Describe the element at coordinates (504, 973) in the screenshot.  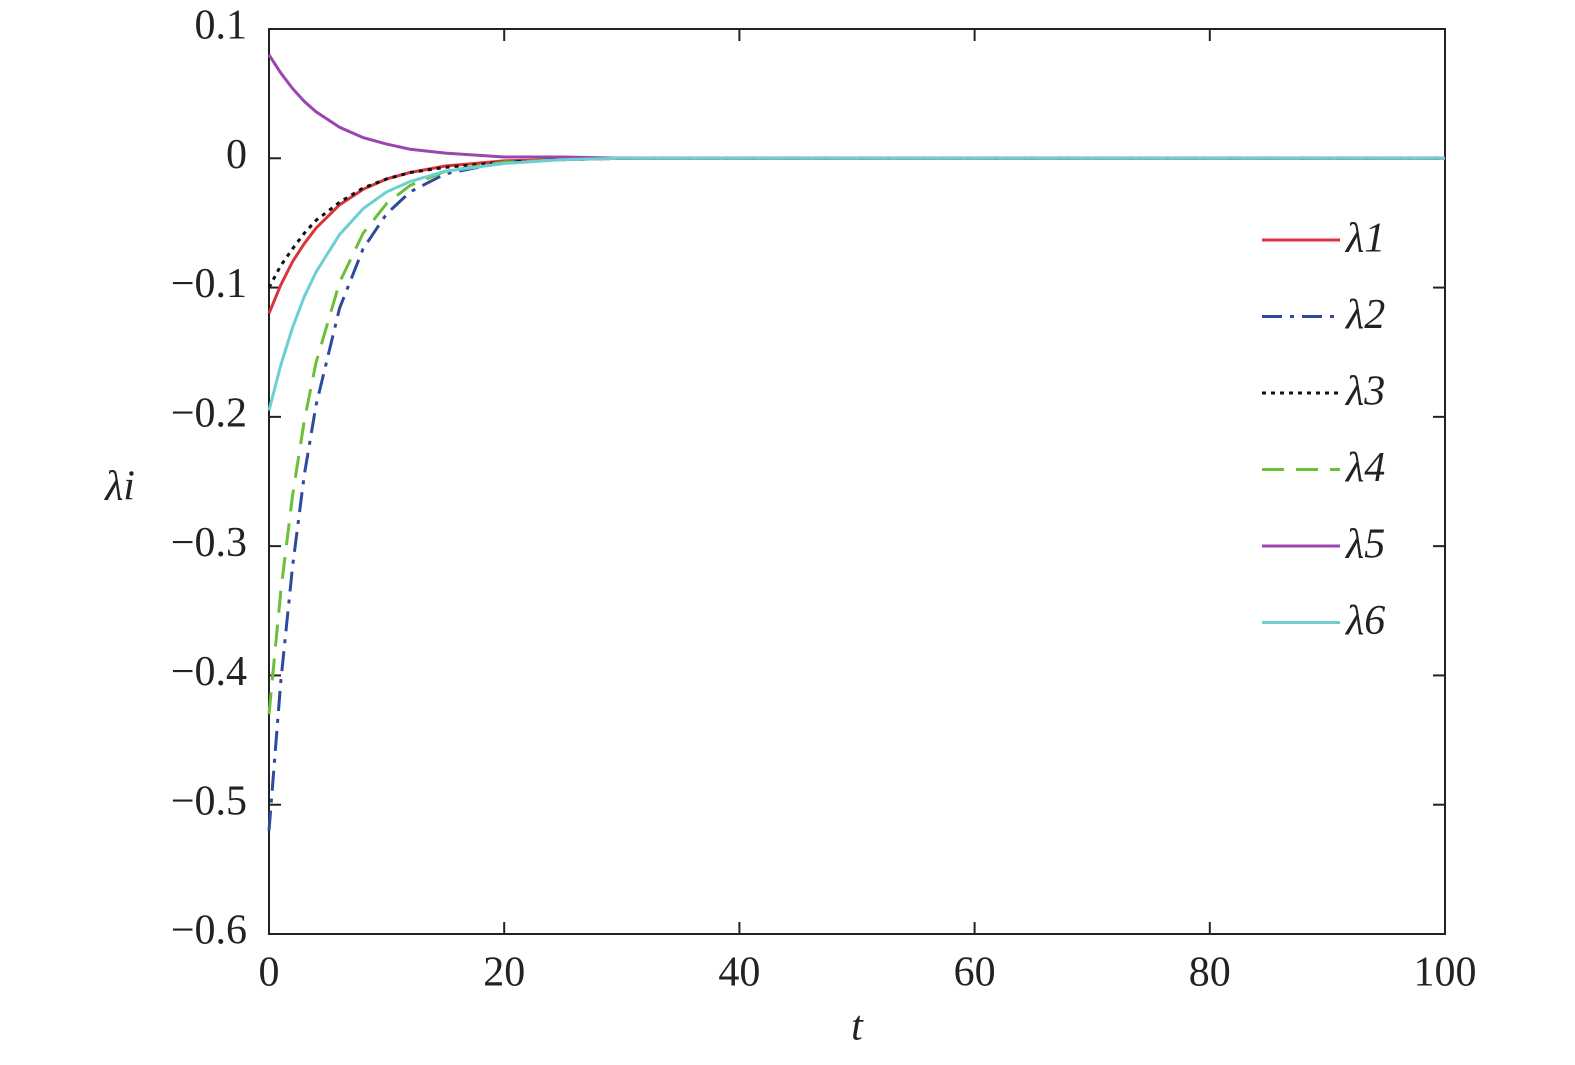
I see `x-tick-label: 20` at that location.